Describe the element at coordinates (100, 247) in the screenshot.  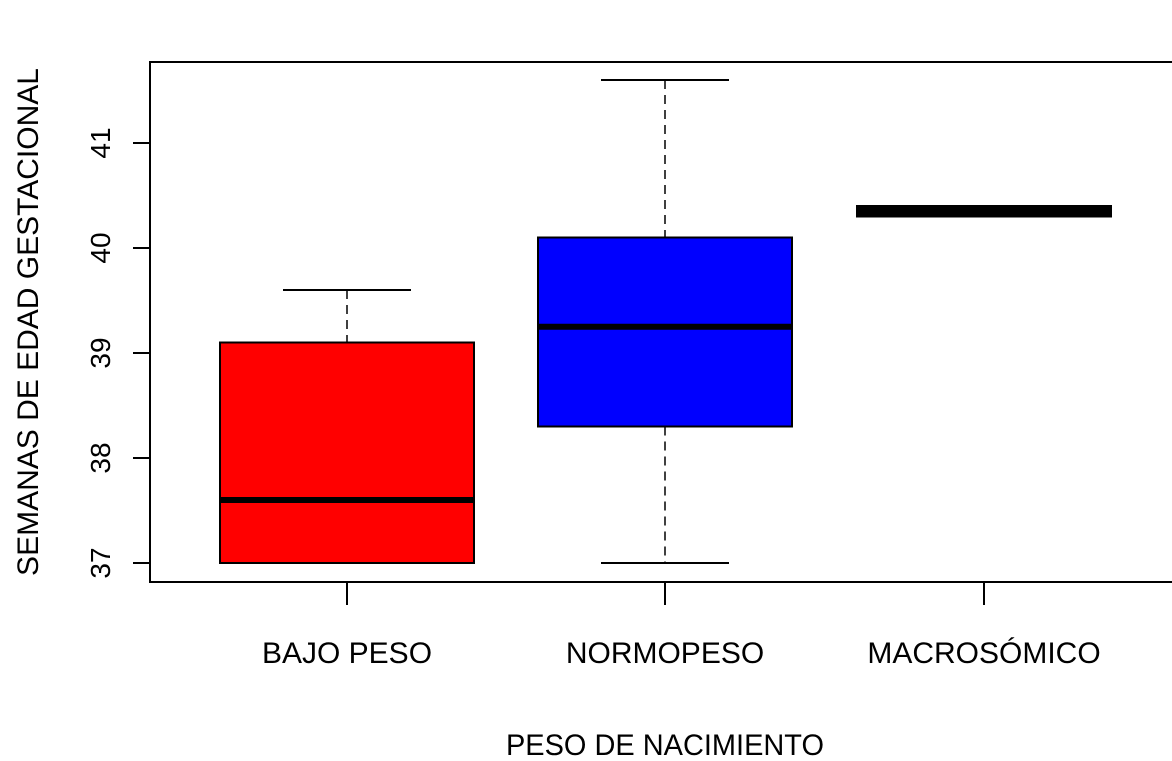
I see `y-tick-label: 40` at that location.